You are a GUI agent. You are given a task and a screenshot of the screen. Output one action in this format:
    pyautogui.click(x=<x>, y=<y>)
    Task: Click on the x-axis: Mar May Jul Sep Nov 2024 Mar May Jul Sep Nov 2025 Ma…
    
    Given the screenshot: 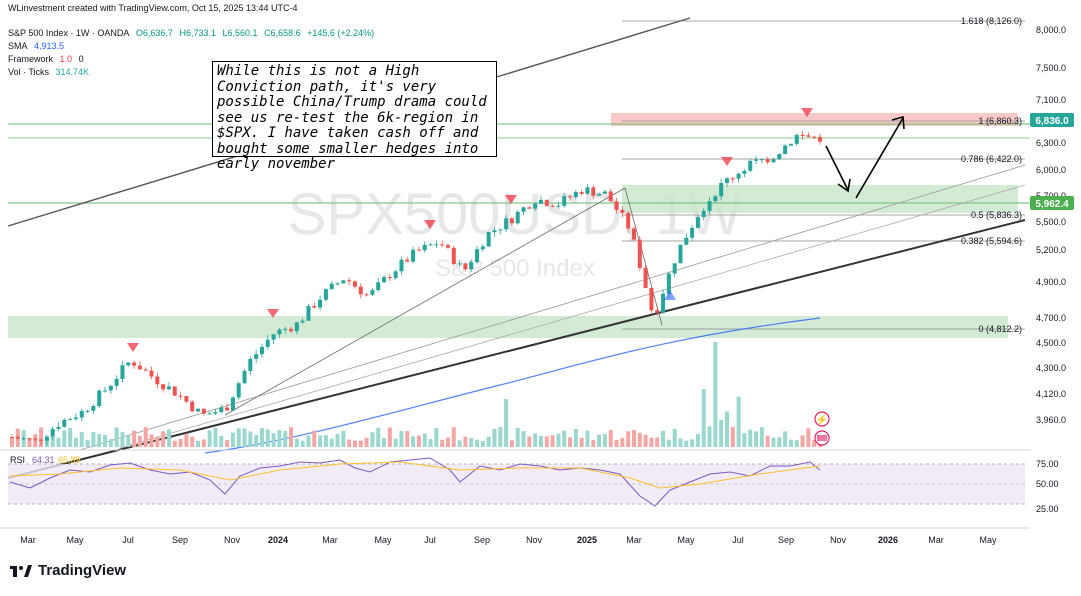 What is the action you would take?
    pyautogui.click(x=508, y=540)
    